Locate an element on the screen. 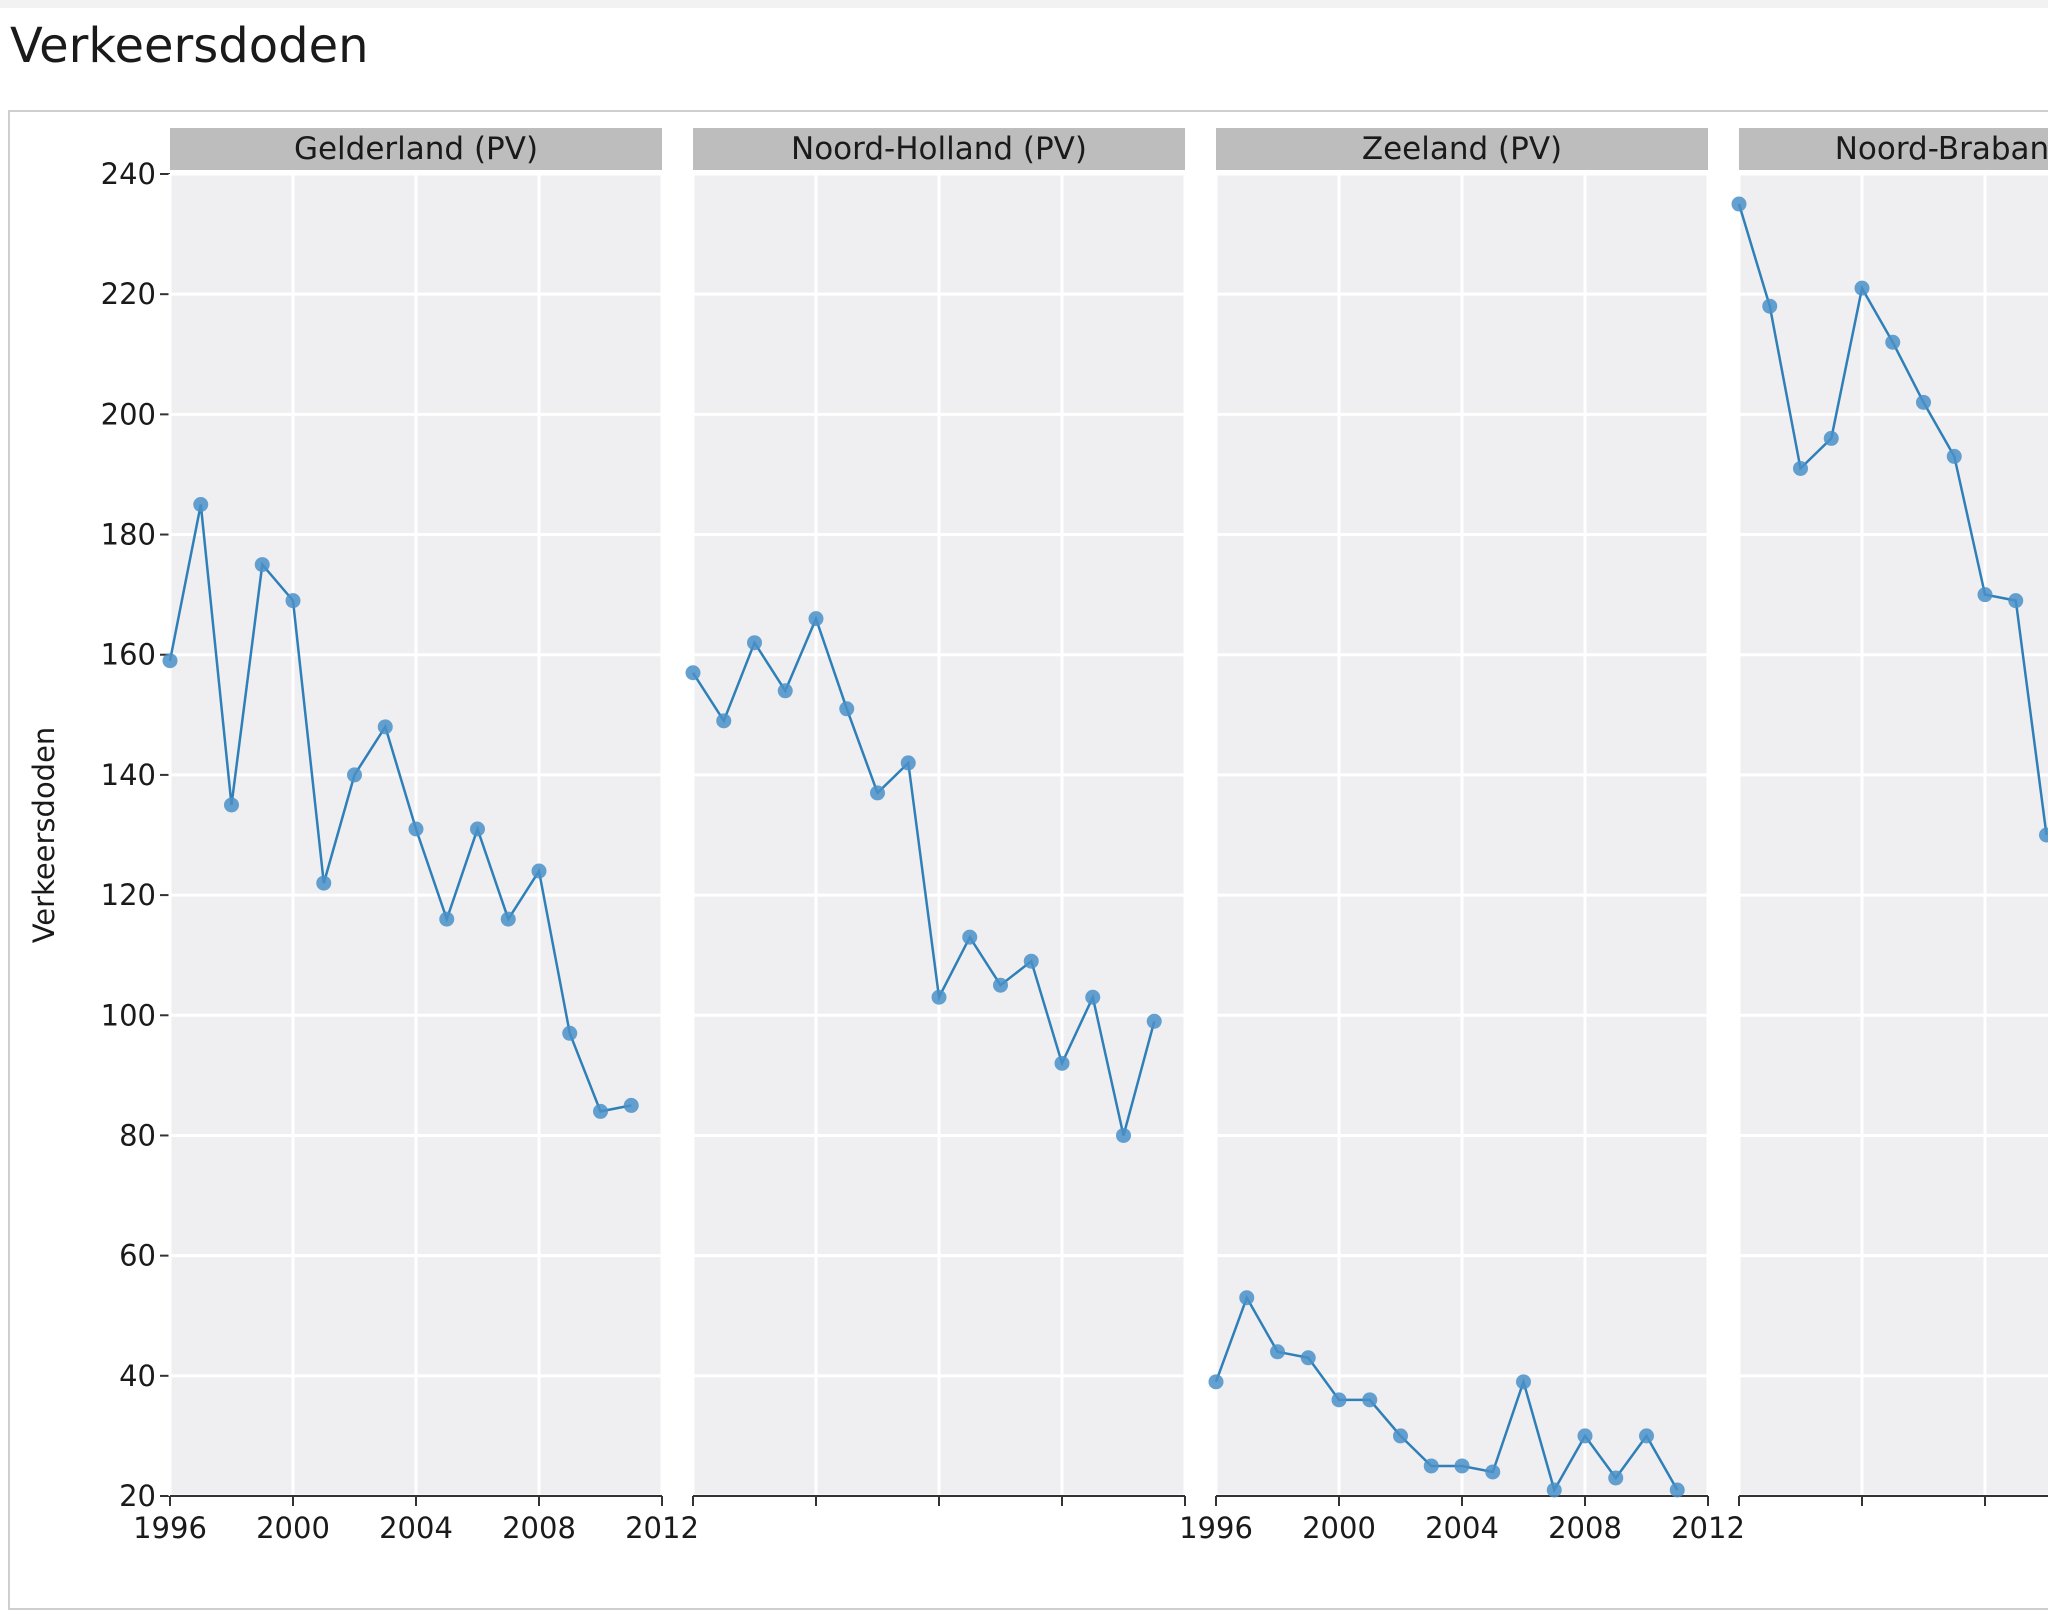  page-title: Verkeersdoden is located at coordinates (189, 46).